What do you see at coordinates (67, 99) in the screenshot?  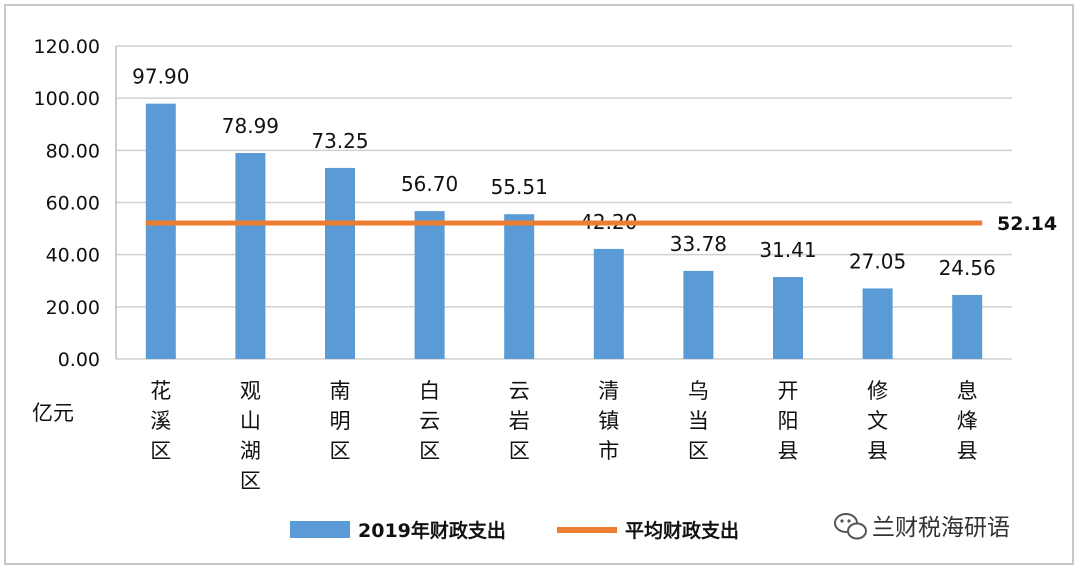 I see `y-tick-label: 100.00` at bounding box center [67, 99].